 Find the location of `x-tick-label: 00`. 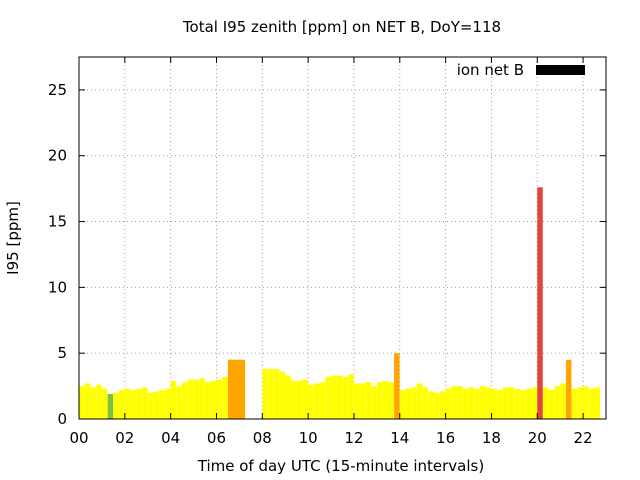

x-tick-label: 00 is located at coordinates (78, 438).